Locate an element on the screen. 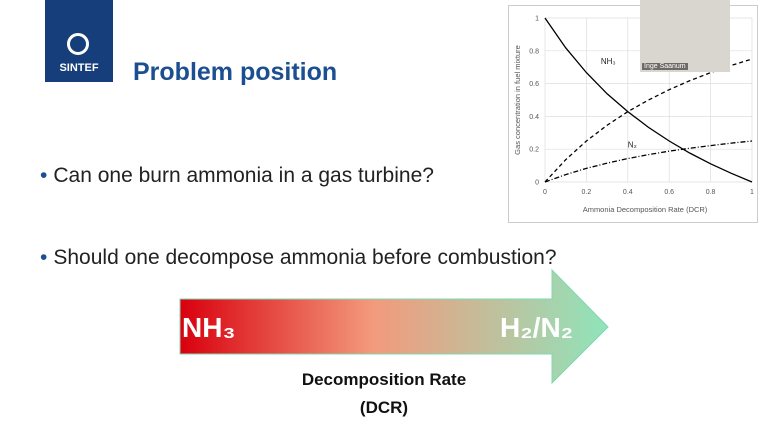 The height and width of the screenshot is (432, 768). arrow-caption: (DCR) is located at coordinates (384, 407).